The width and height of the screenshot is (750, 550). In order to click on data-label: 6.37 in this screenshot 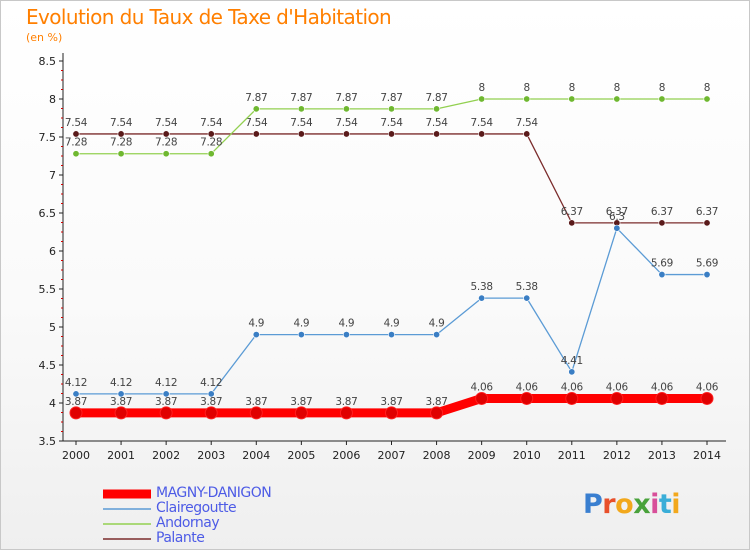, I will do `click(617, 212)`.